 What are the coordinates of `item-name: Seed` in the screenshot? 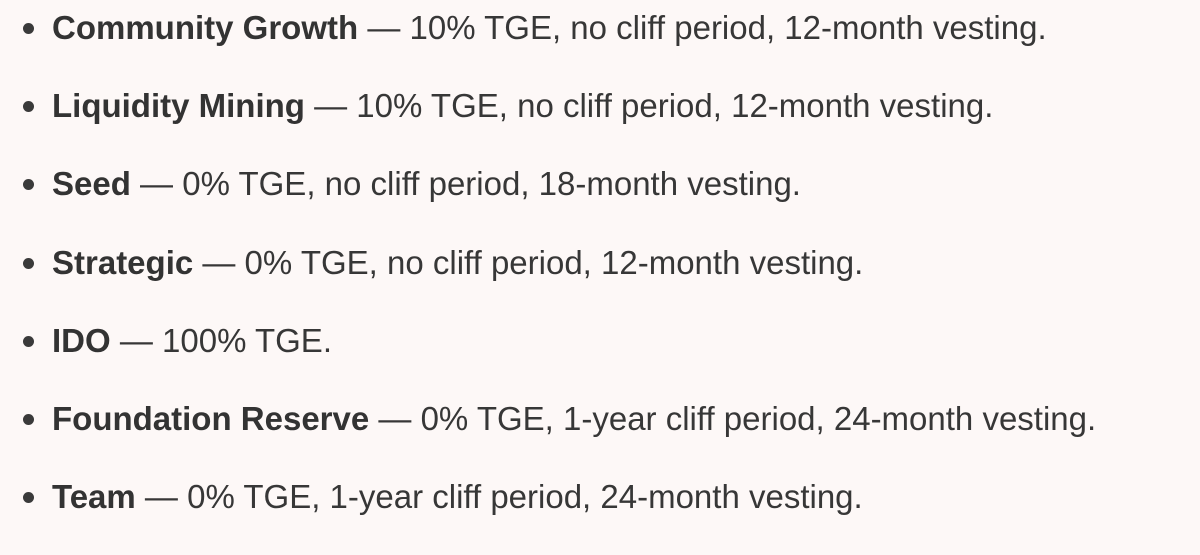 It's located at (91, 184).